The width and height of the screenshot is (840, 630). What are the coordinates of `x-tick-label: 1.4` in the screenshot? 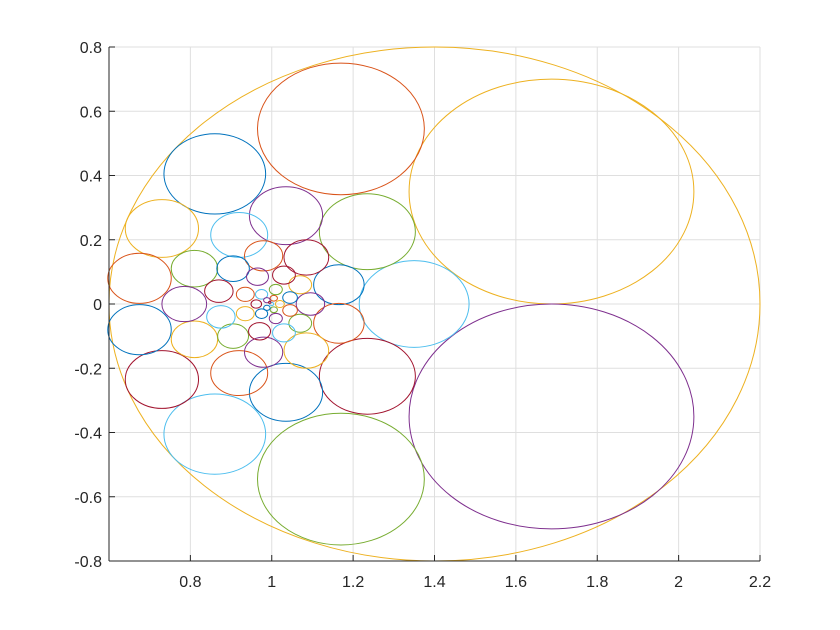 It's located at (434, 582).